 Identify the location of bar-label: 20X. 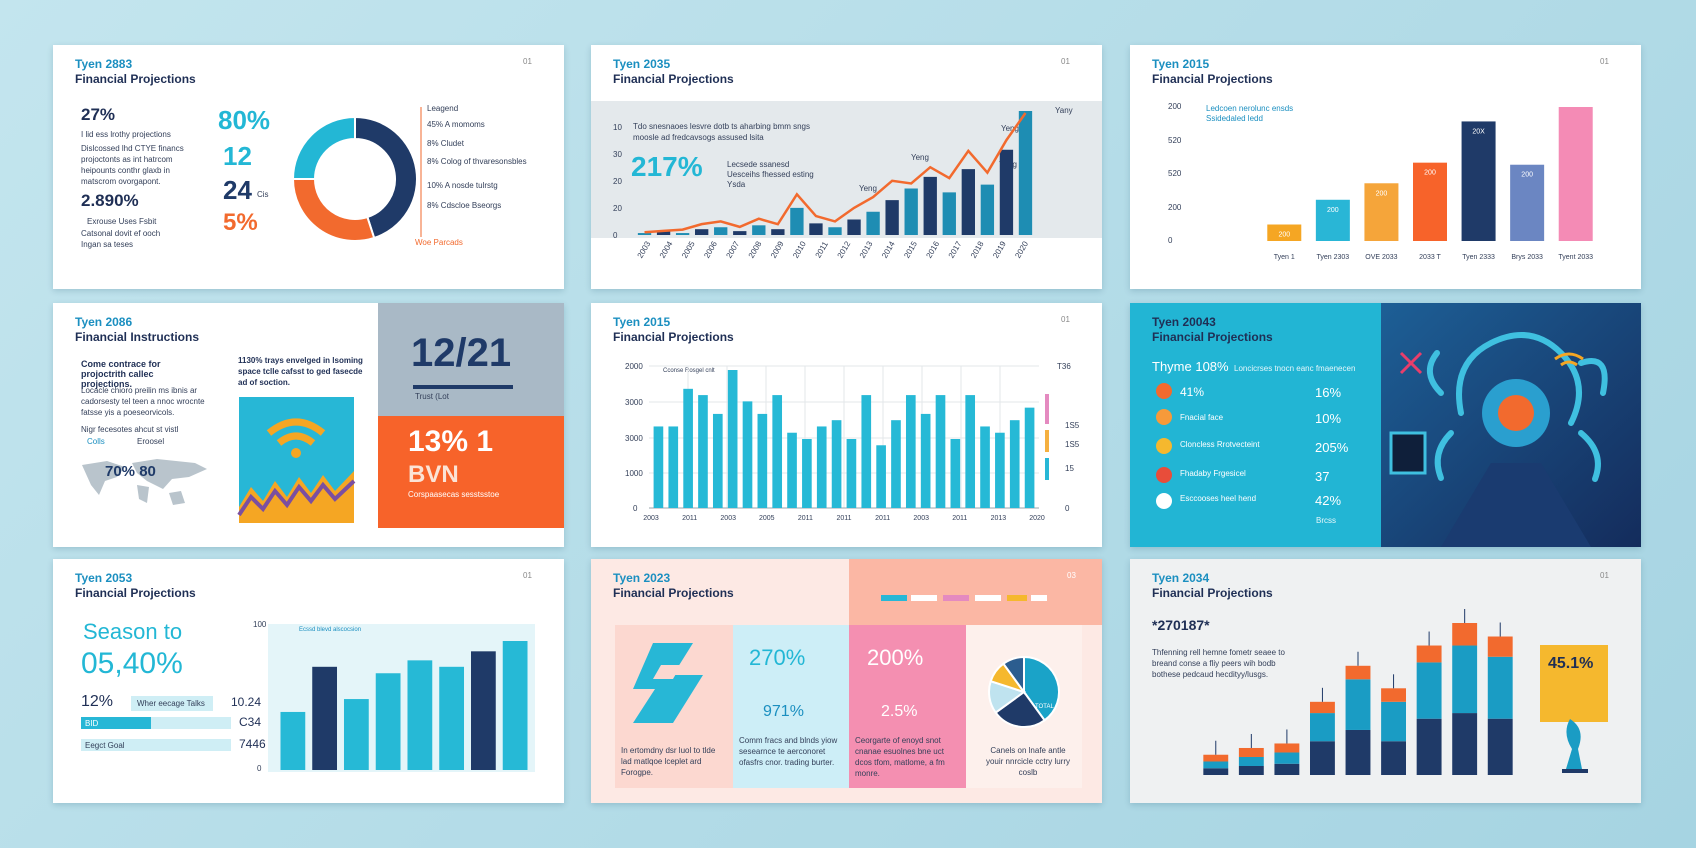
(1478, 131).